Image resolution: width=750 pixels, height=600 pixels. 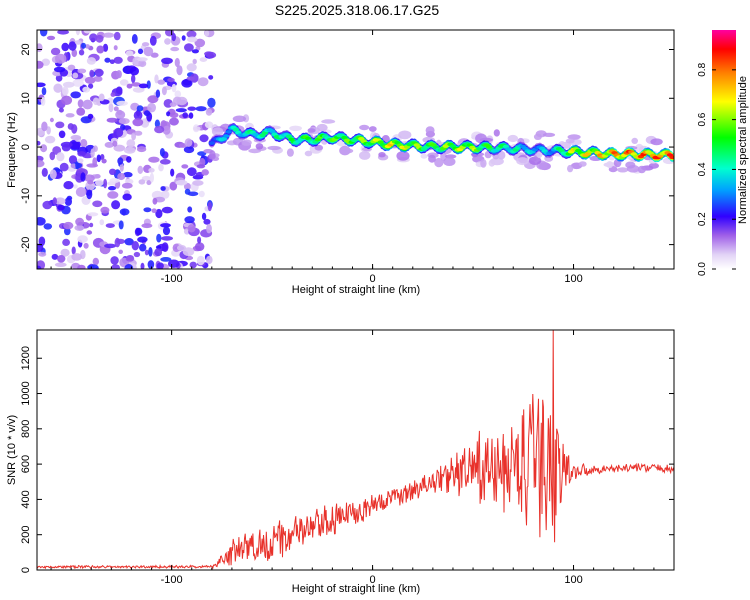 I want to click on x-tick-label: 0, so click(x=373, y=580).